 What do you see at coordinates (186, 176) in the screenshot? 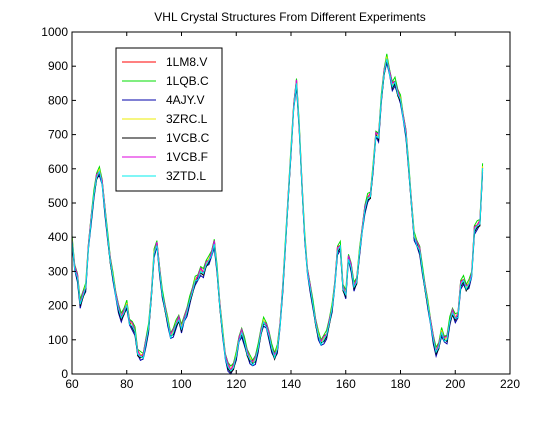
I see `legend-label: 3ZTD.L` at bounding box center [186, 176].